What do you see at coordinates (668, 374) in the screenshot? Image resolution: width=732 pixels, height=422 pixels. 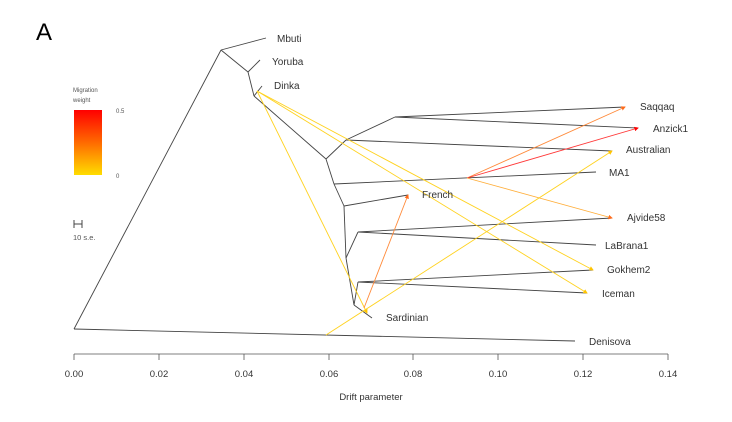 I see `tick-label: 0.14` at bounding box center [668, 374].